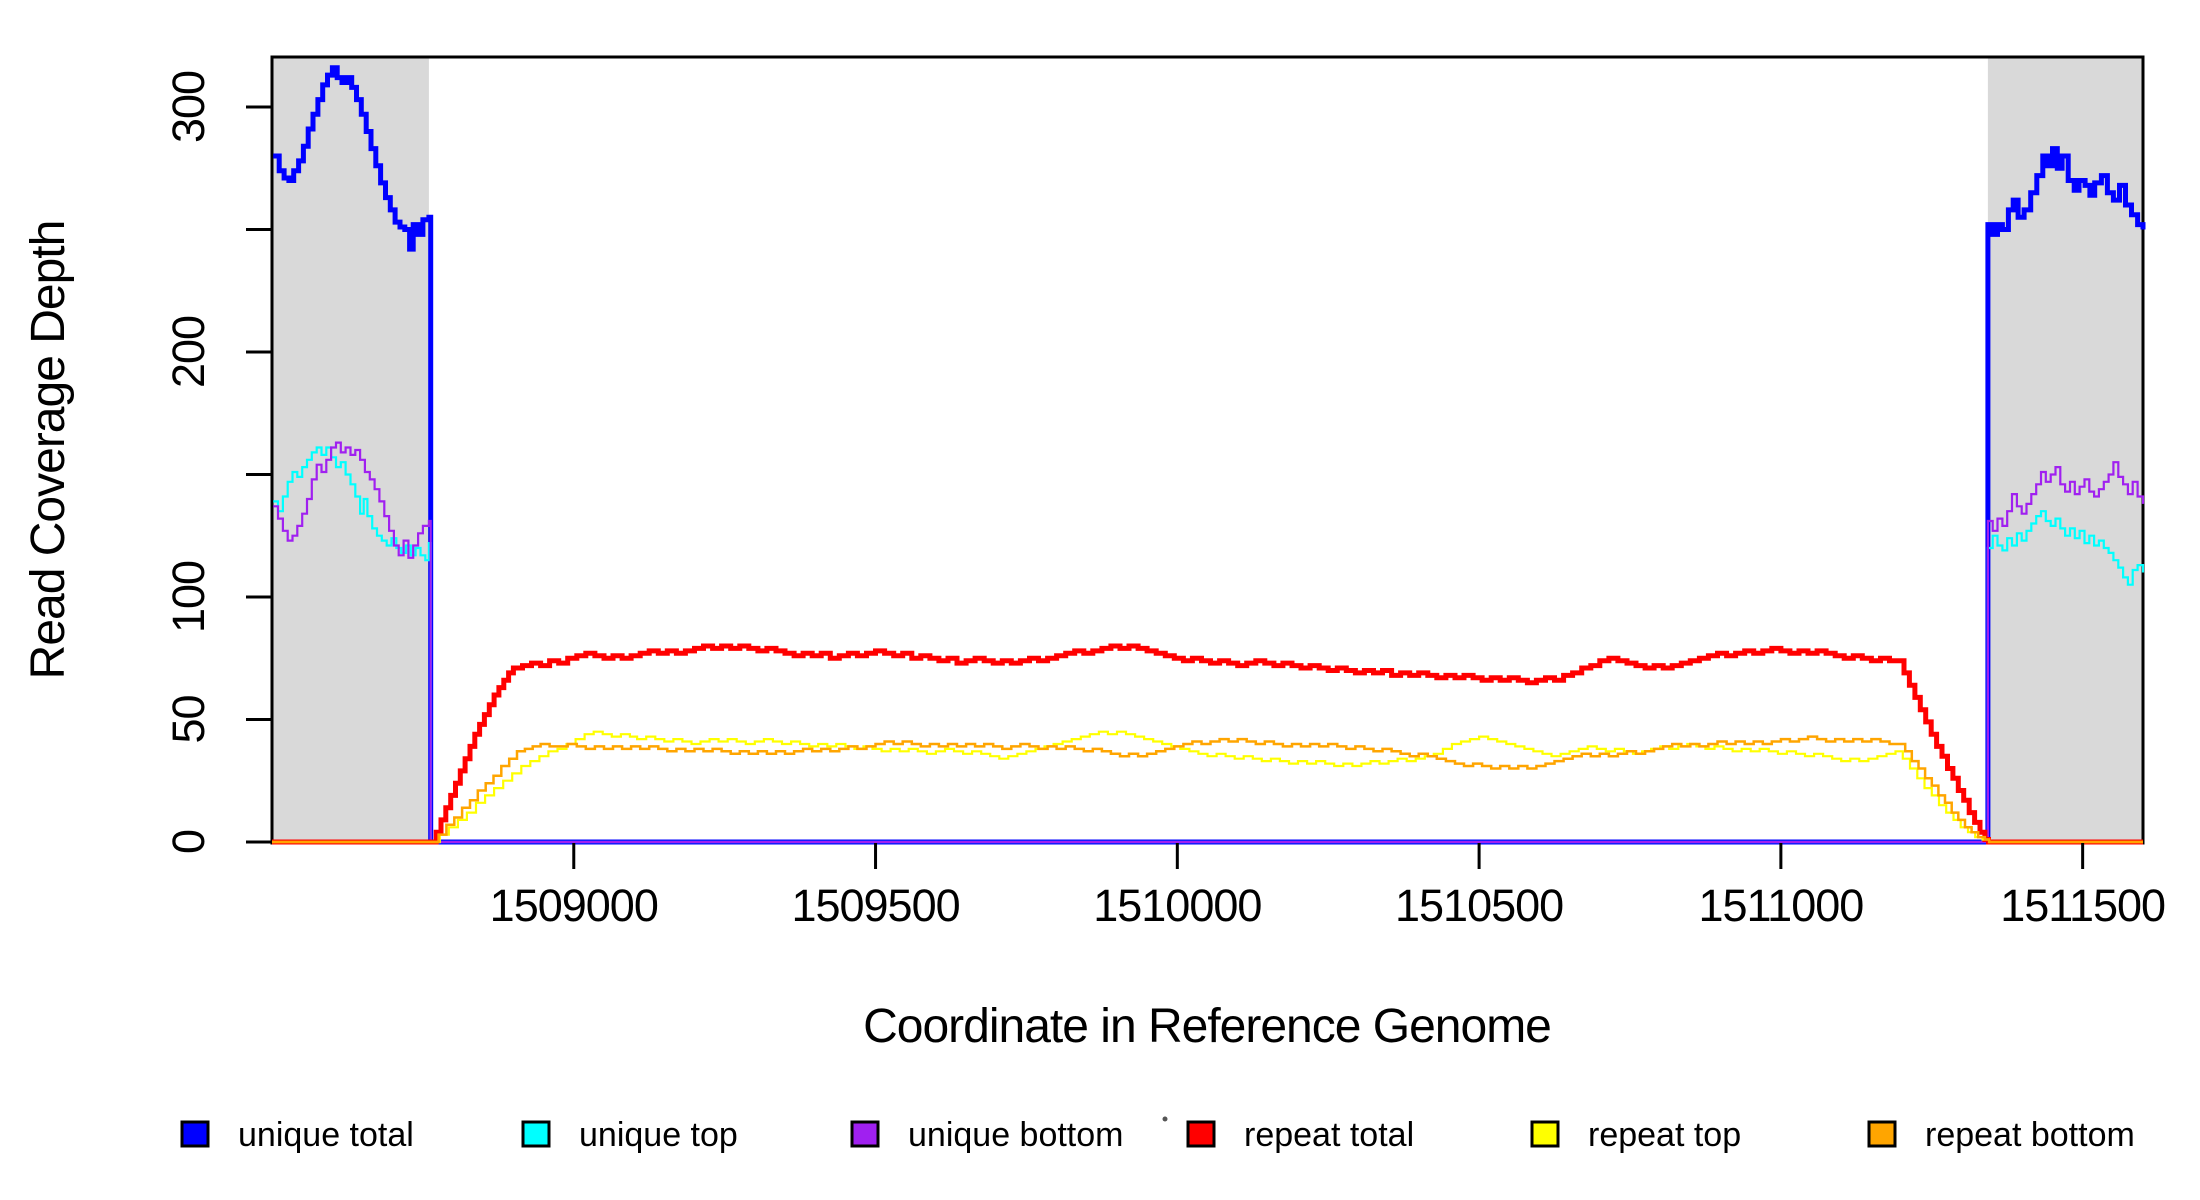  I want to click on y-tick-label: 0, so click(188, 842).